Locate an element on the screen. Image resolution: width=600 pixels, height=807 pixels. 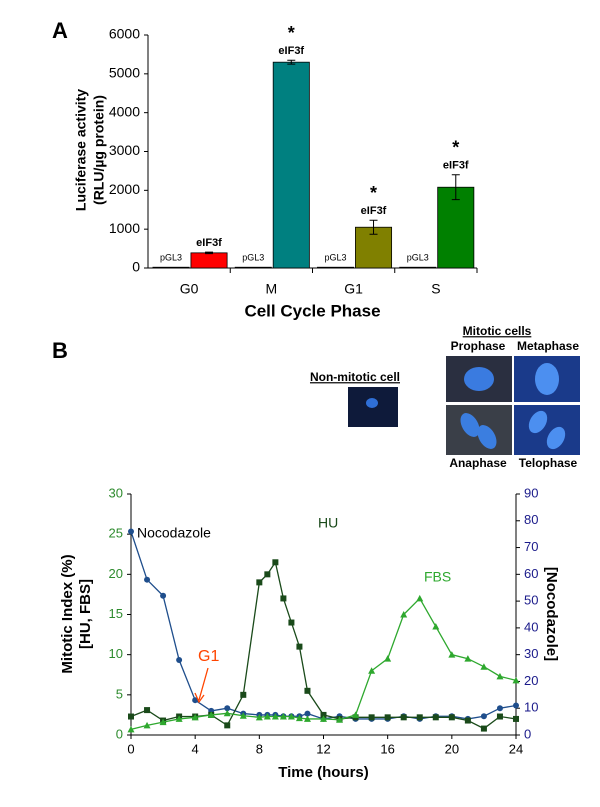
y-tick-label: 30 is located at coordinates (116, 492).